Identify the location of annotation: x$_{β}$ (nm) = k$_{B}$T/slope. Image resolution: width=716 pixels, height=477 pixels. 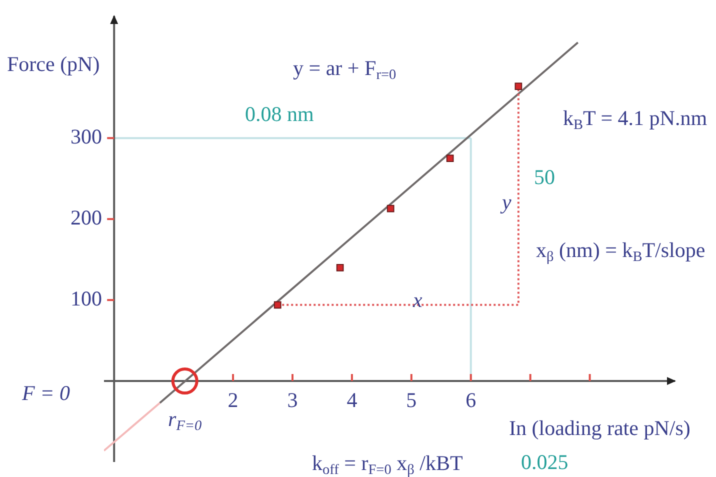
(621, 252).